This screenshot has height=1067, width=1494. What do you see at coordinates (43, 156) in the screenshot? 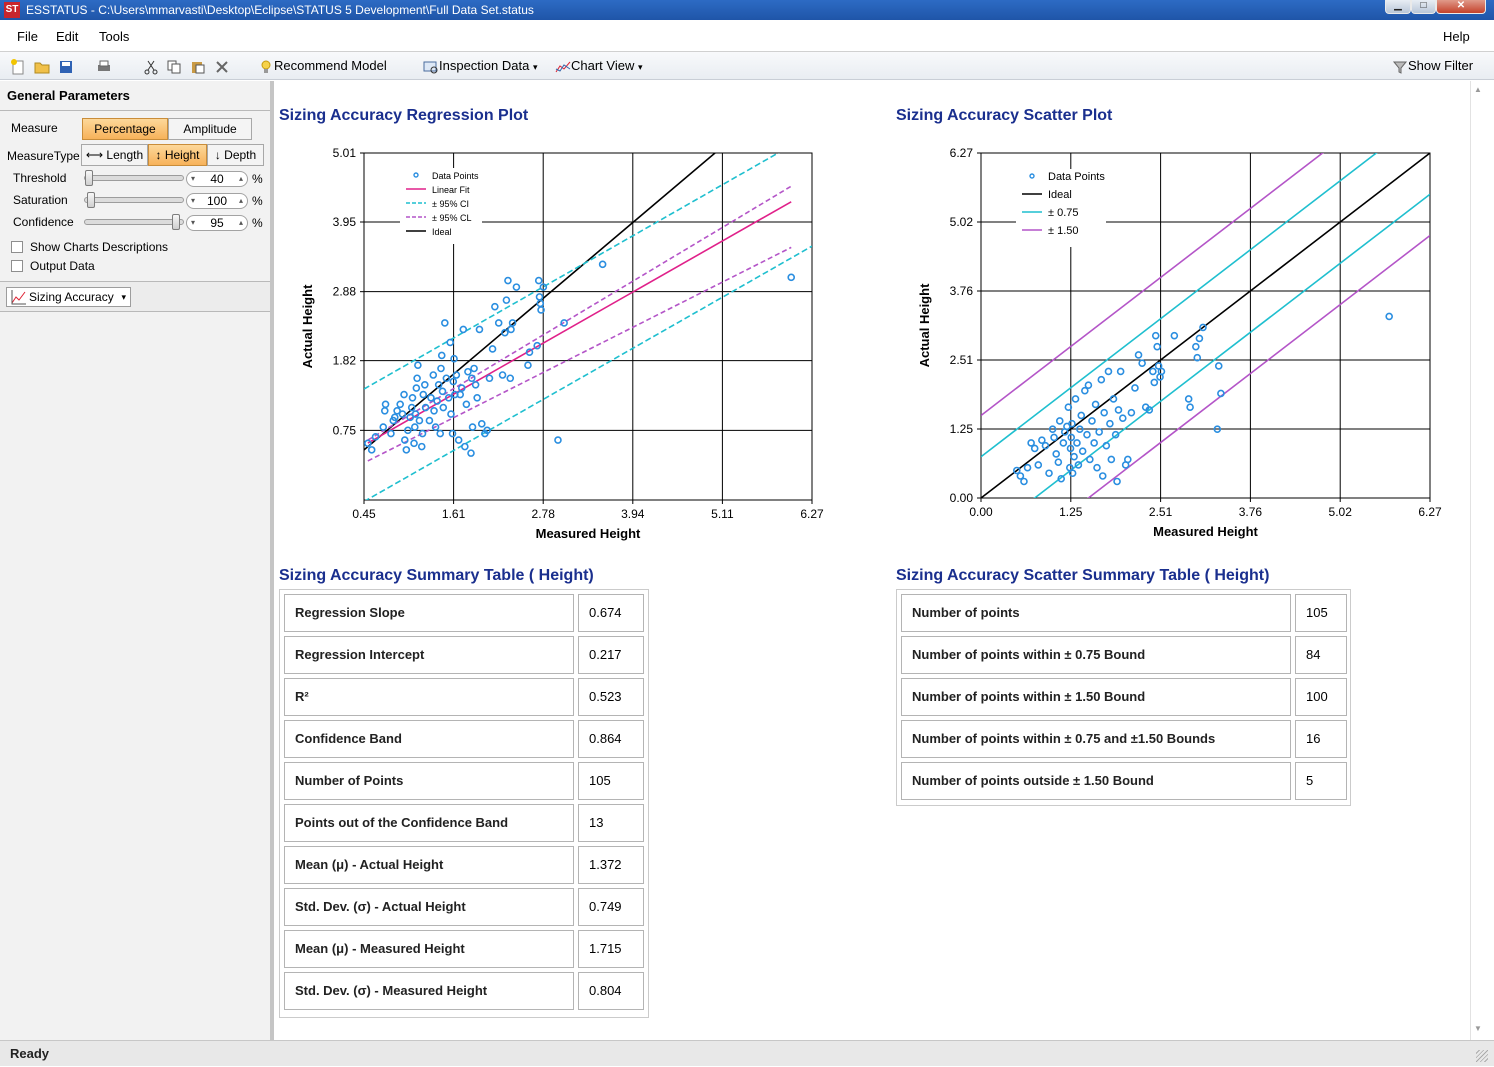
I see `measure-type-label: MeasureType` at bounding box center [43, 156].